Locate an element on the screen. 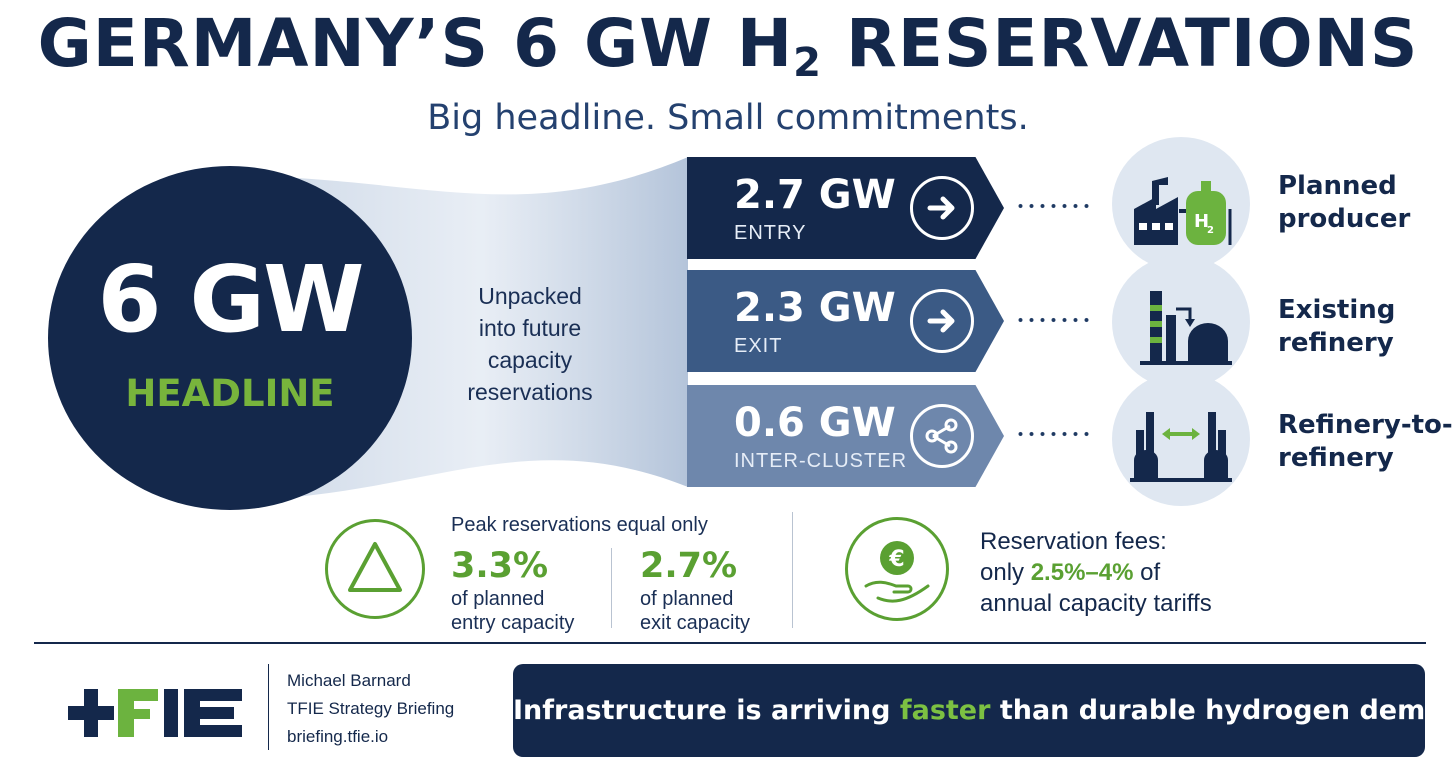 The height and width of the screenshot is (764, 1456). inter-cluster-band: 0.6 GW INTER-CLUSTER is located at coordinates (845, 436).